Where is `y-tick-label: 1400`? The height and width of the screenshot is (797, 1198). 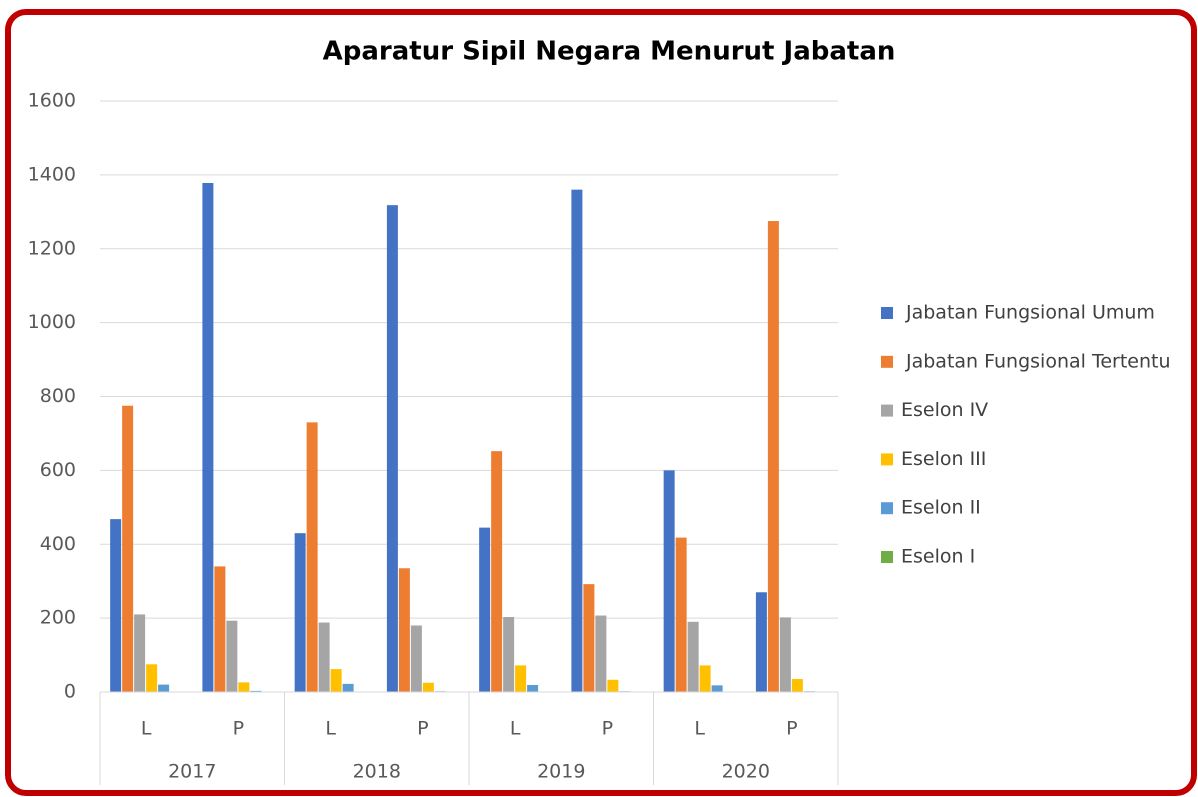 y-tick-label: 1400 is located at coordinates (52, 174).